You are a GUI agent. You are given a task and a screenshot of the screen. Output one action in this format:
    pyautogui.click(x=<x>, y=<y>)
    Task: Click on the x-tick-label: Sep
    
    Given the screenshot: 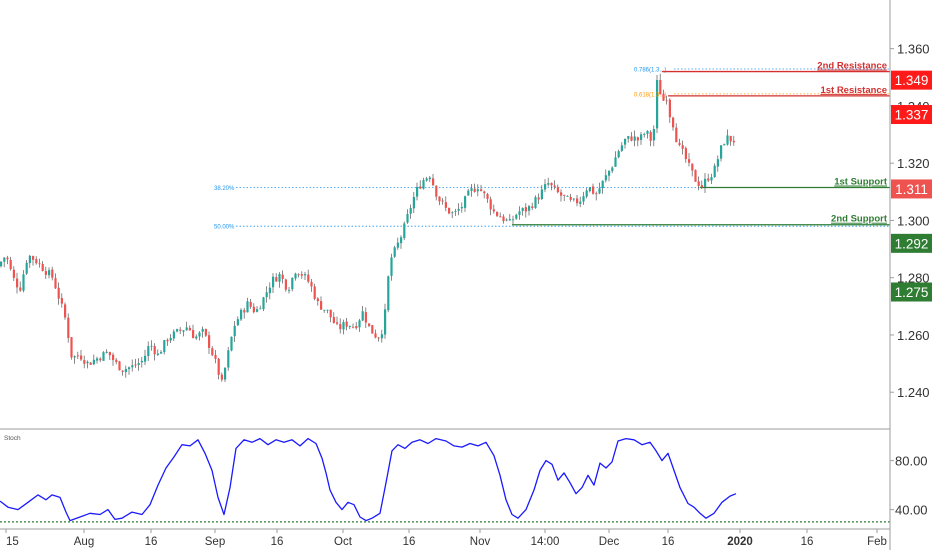 What is the action you would take?
    pyautogui.click(x=215, y=542)
    